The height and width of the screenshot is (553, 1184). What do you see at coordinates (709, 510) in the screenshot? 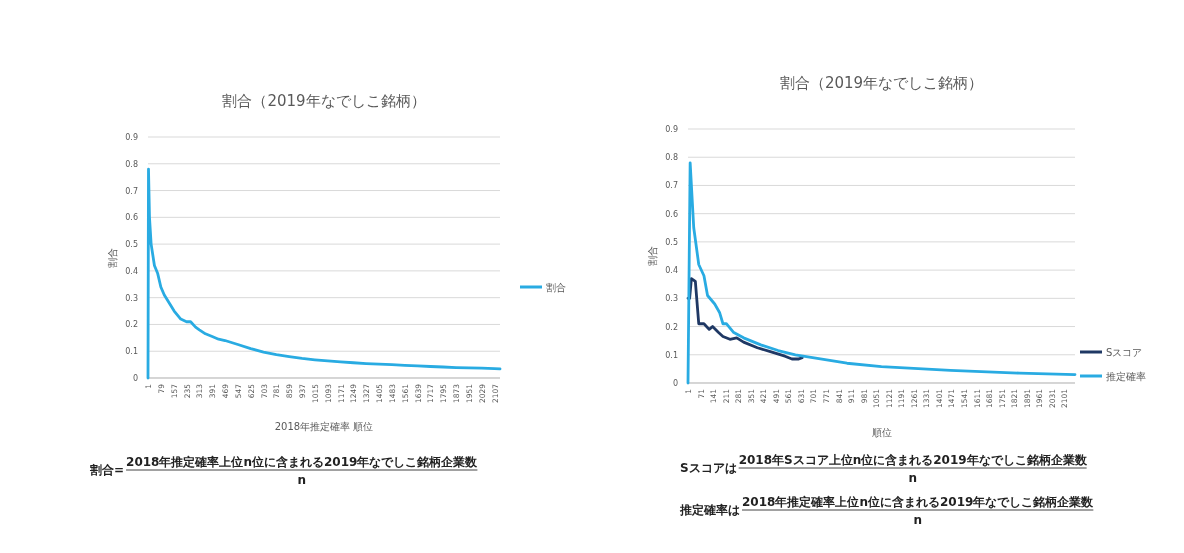
I see `text: 推定確率は` at bounding box center [709, 510].